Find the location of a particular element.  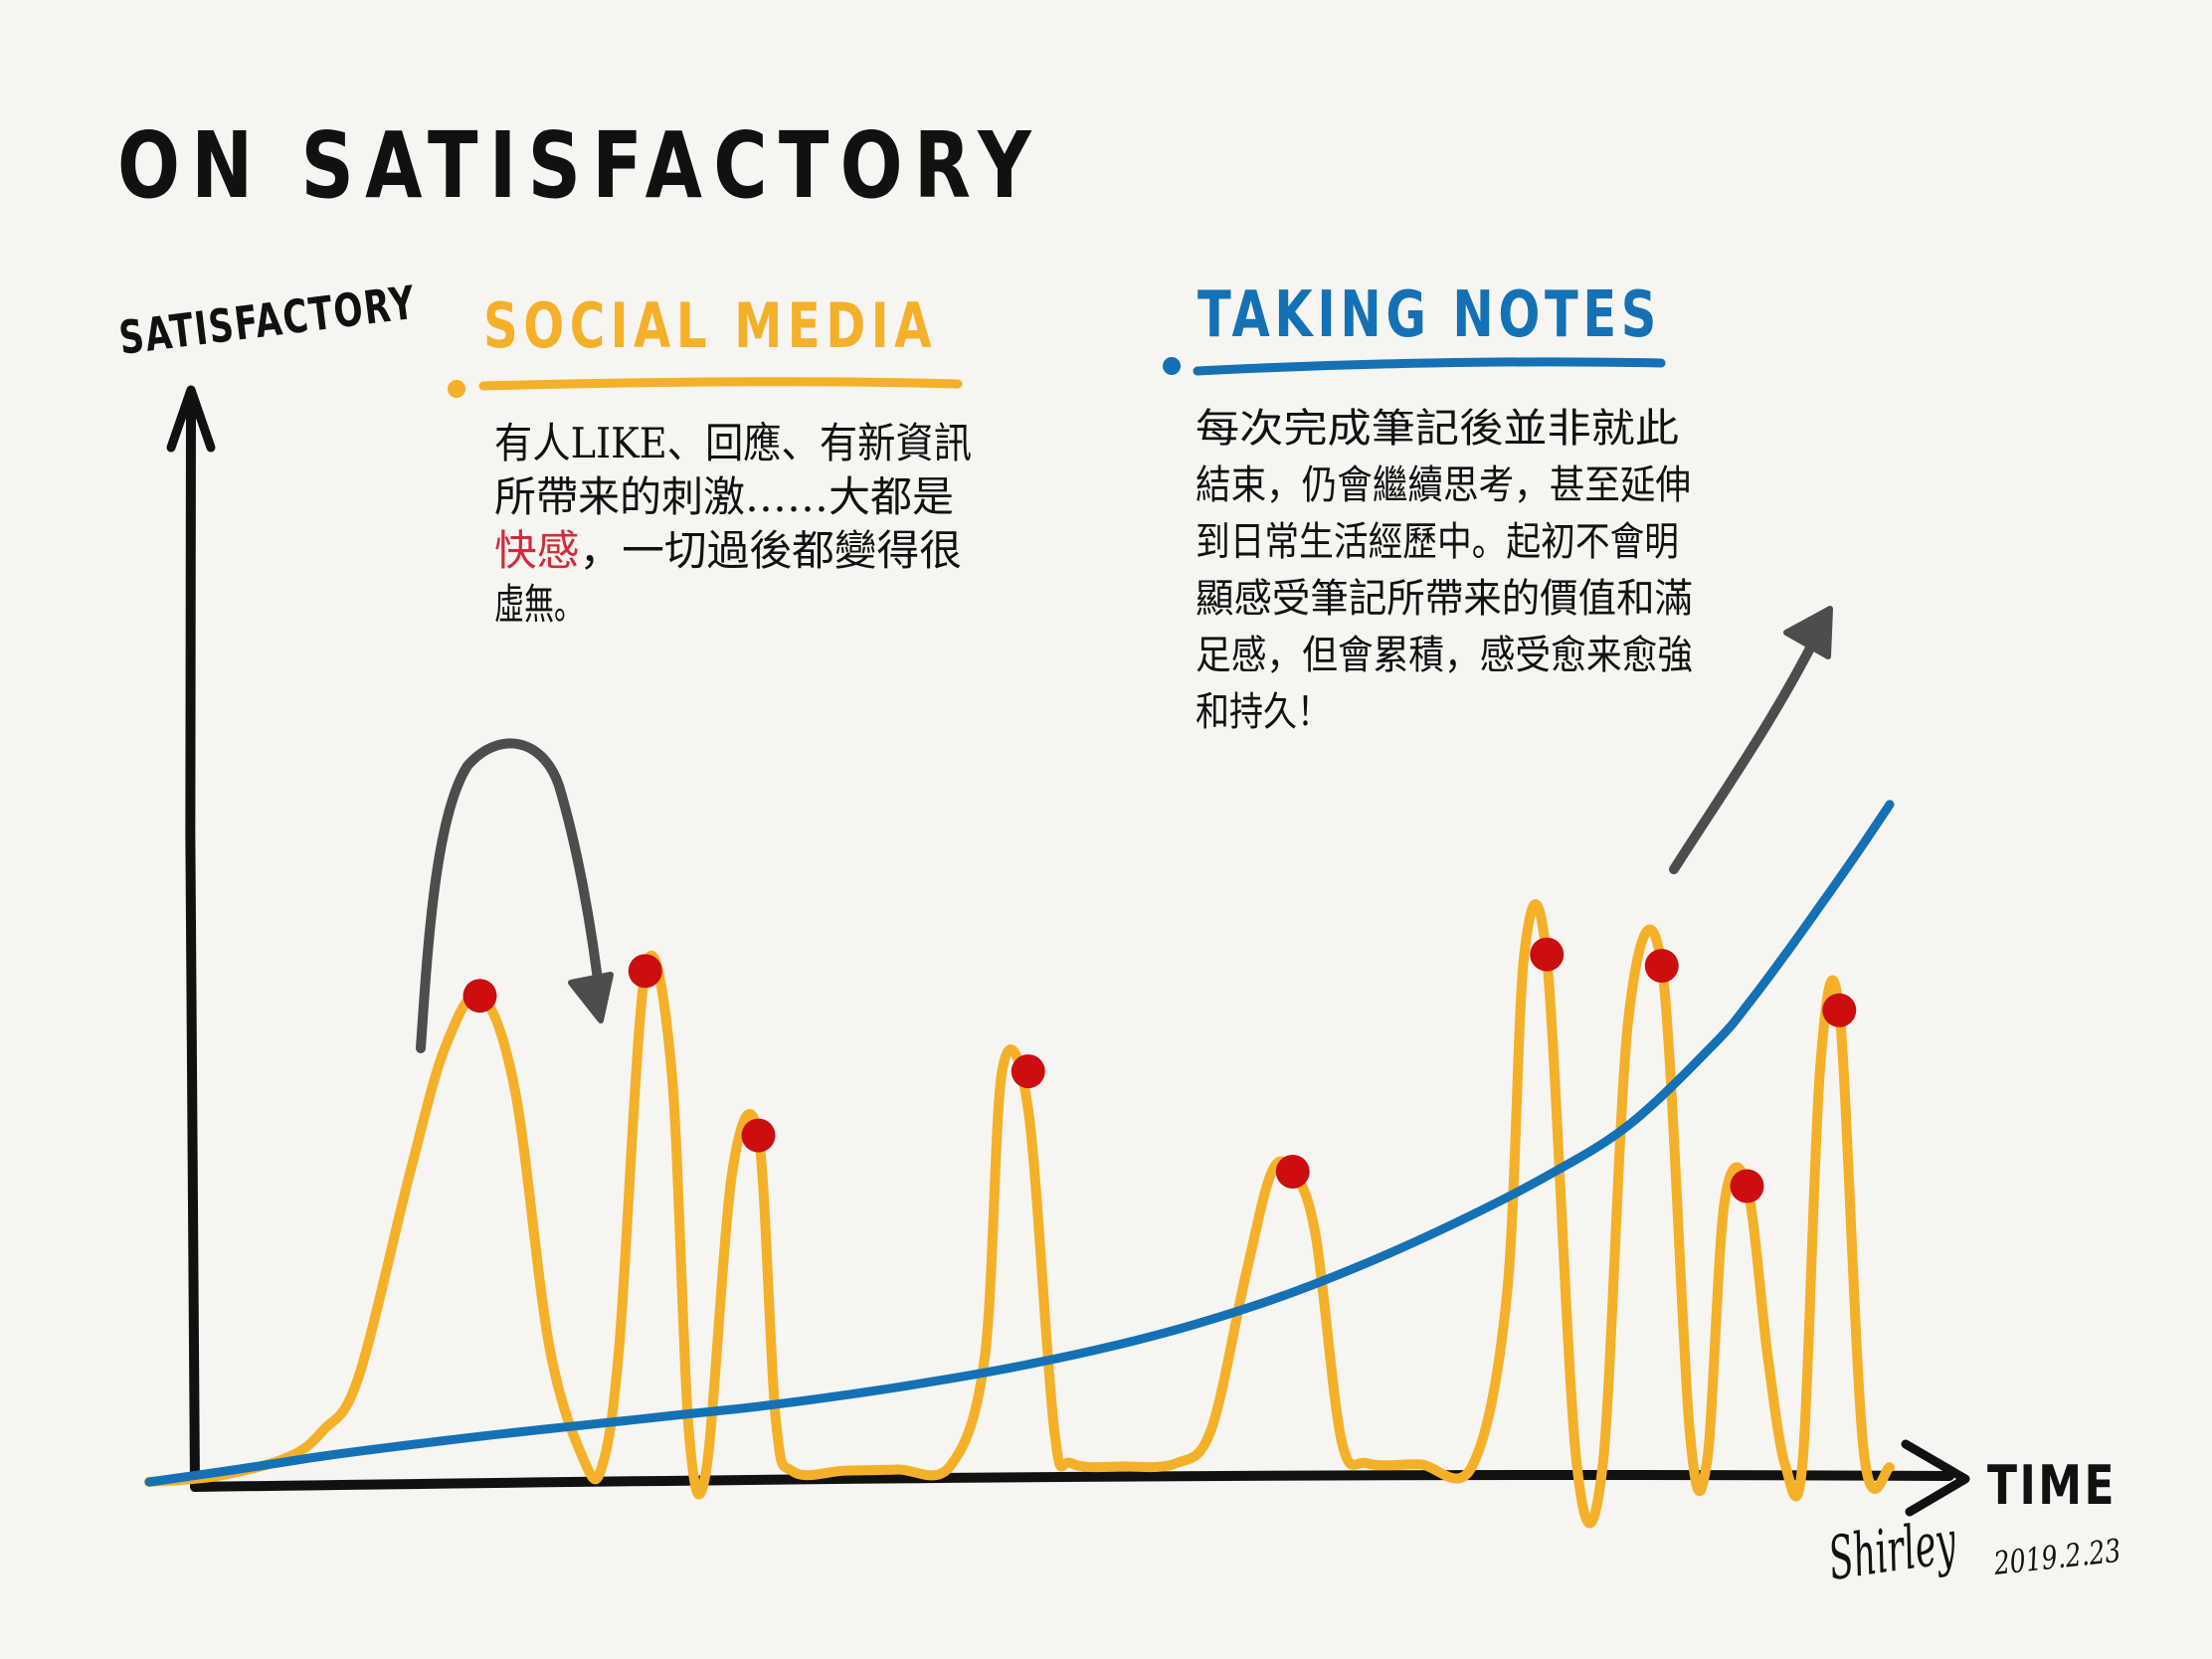

page-title: ON SATISFACTORY is located at coordinates (579, 165).